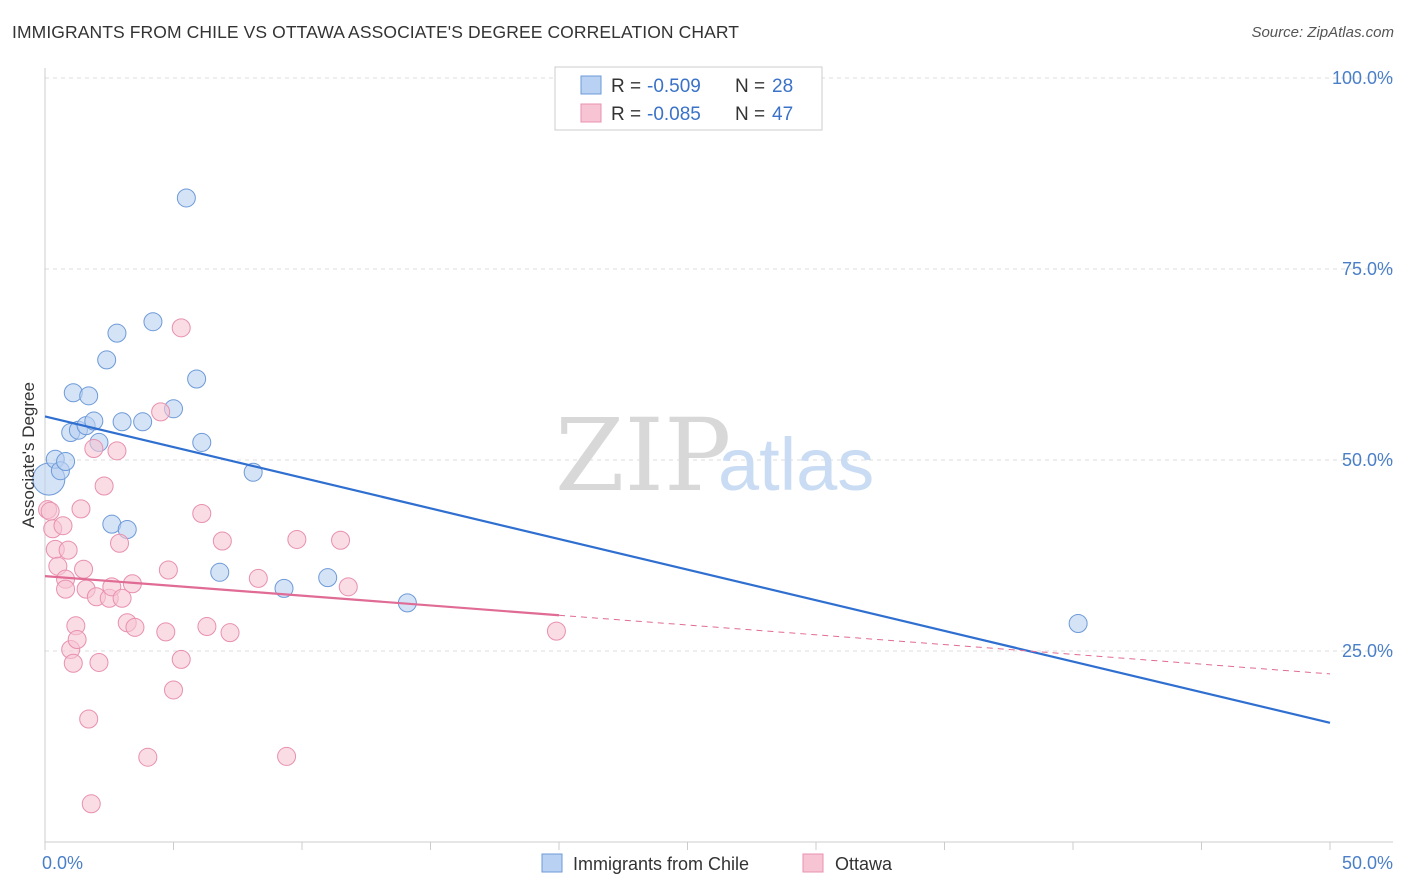 The height and width of the screenshot is (892, 1406). Describe the element at coordinates (1367, 863) in the screenshot. I see `x-tick-label-max: 50.0%` at that location.